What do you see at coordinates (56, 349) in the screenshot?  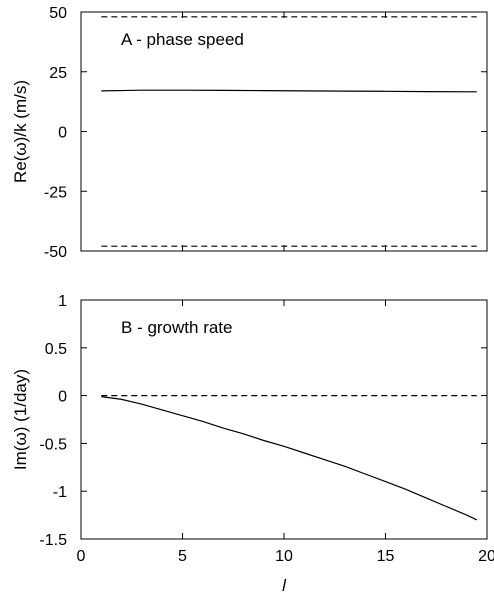 I see `y-tick-label: 0.5` at bounding box center [56, 349].